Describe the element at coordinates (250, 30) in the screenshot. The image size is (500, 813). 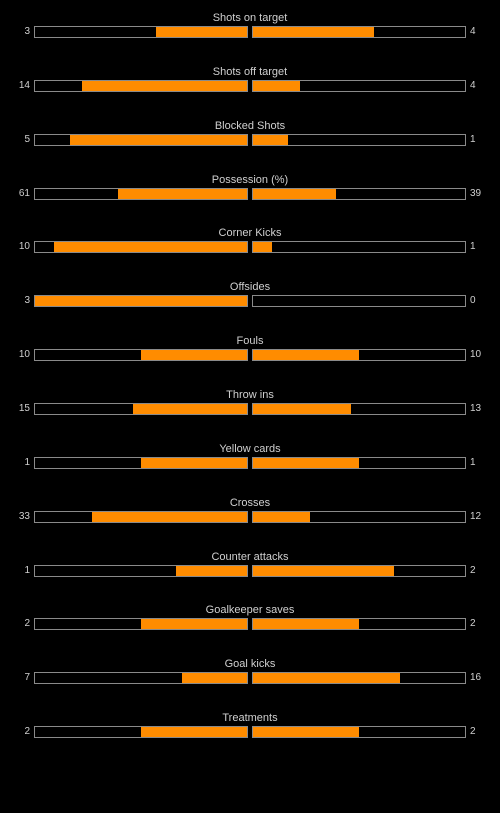
I see `stat-row: Shots on target 3 4` at that location.